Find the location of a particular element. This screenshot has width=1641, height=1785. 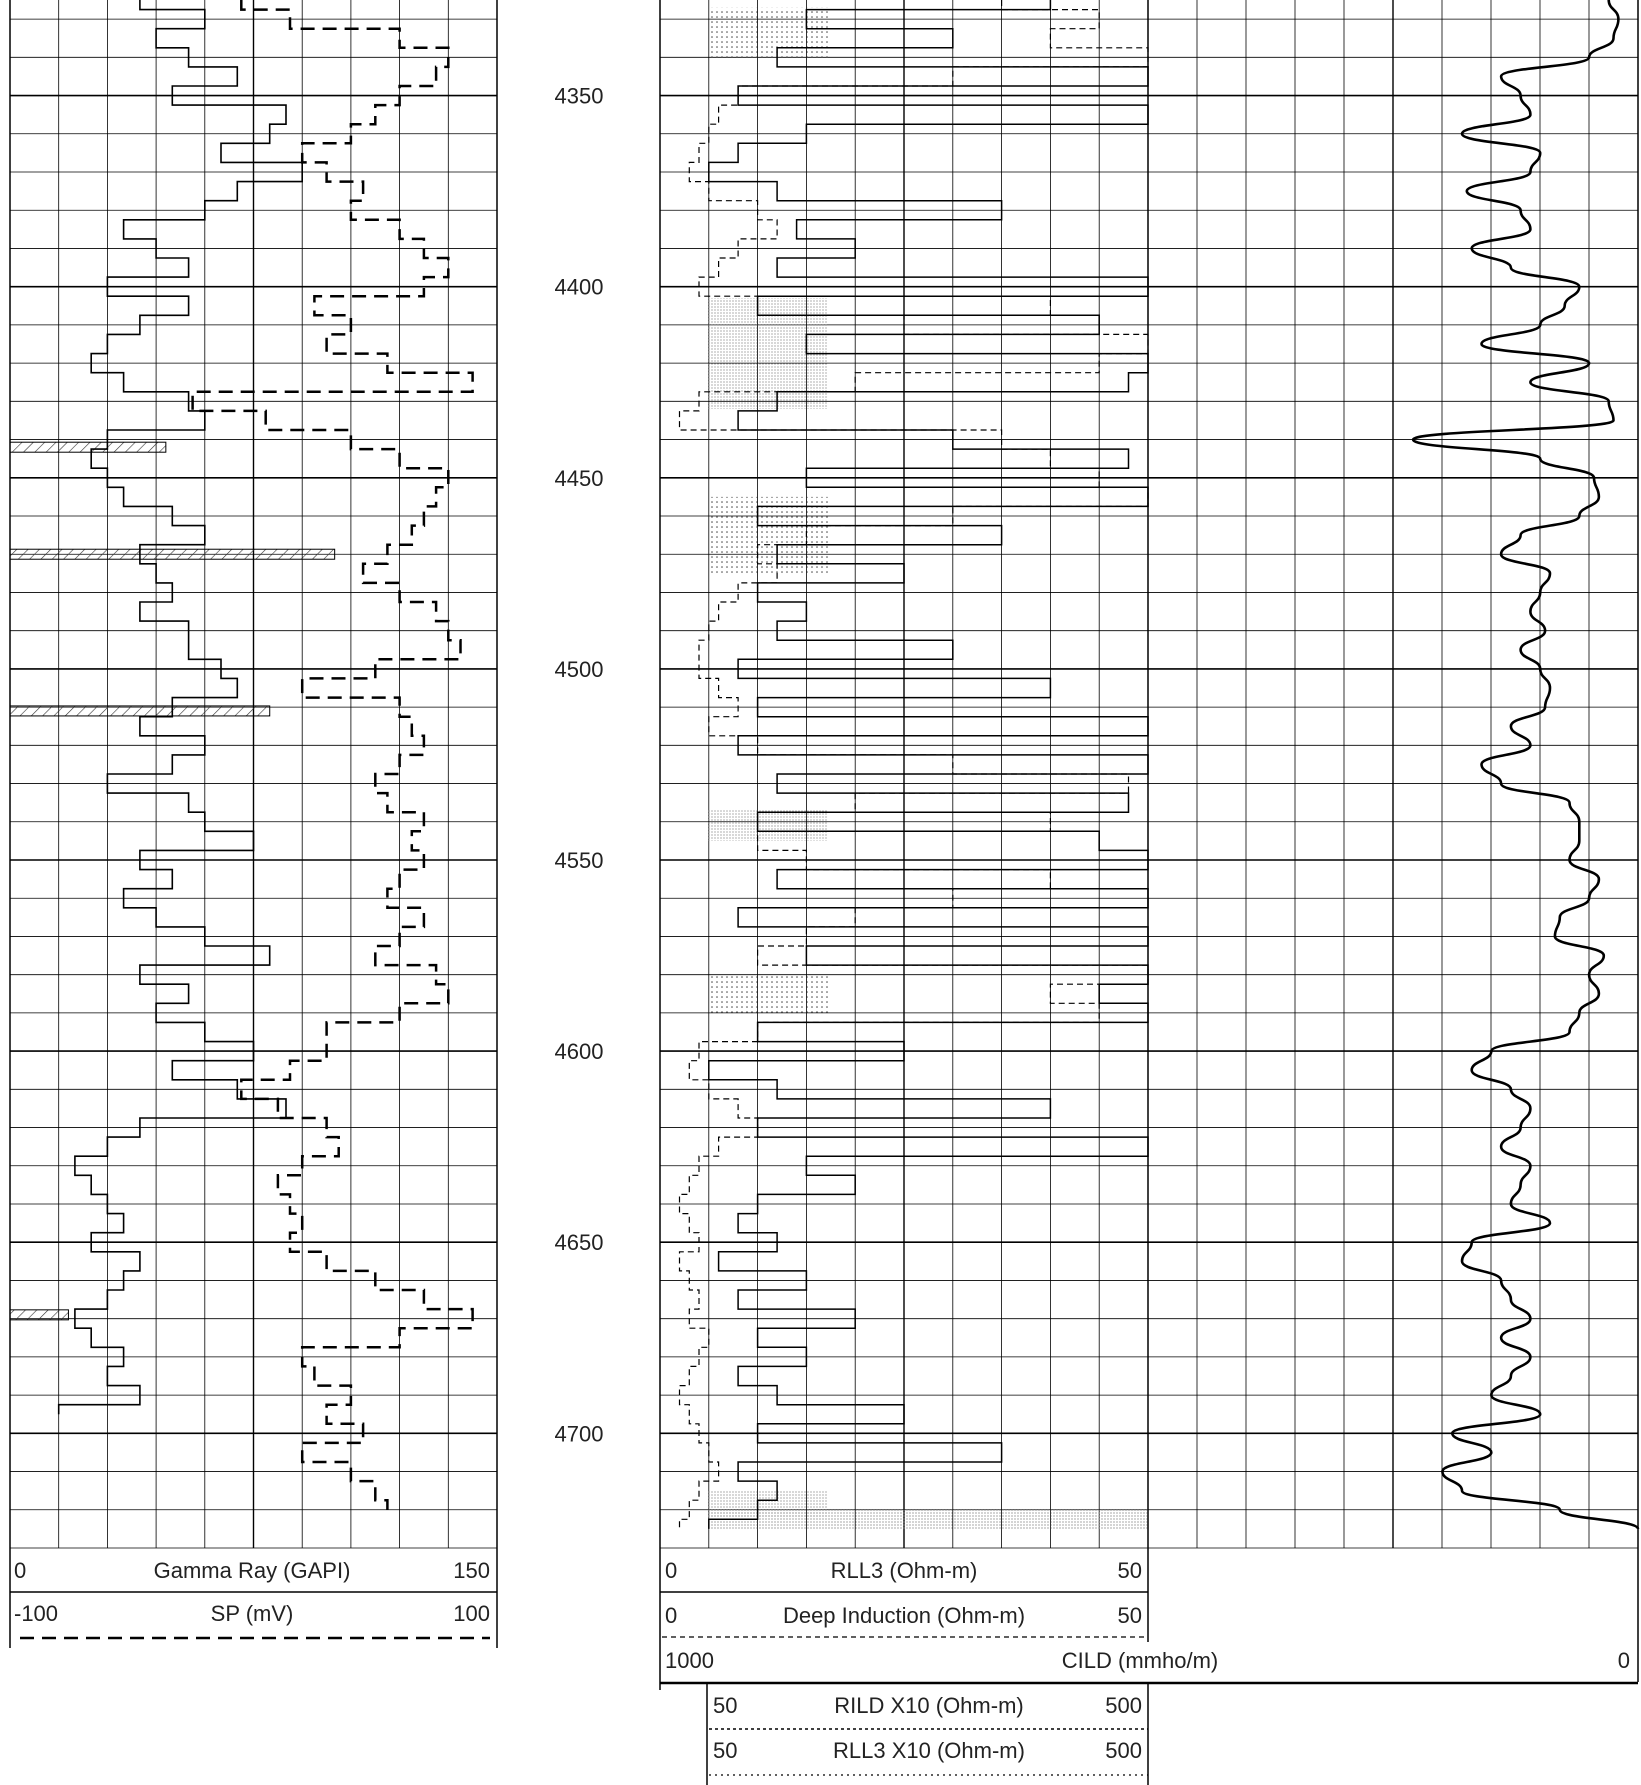

backup-fill-bottom is located at coordinates (928, 1519).